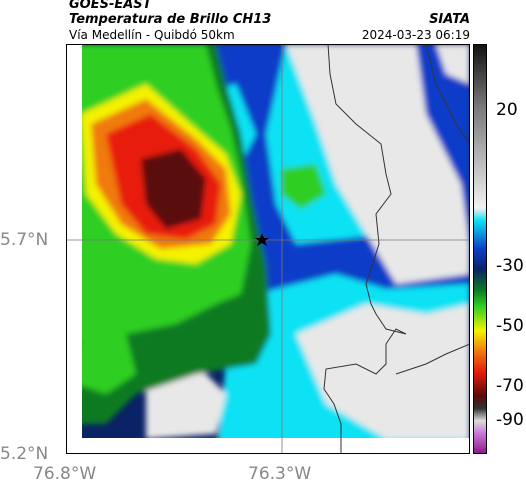 The width and height of the screenshot is (526, 491). I want to click on lon-label-76-8w: 76.8°W, so click(65, 474).